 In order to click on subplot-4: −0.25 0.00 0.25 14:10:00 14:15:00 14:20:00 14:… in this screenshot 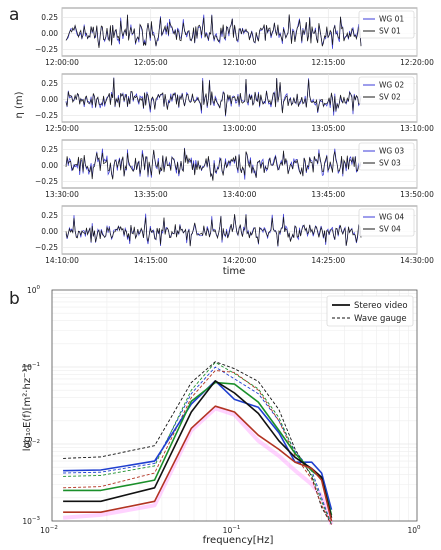, I will do `click(234, 235)`.